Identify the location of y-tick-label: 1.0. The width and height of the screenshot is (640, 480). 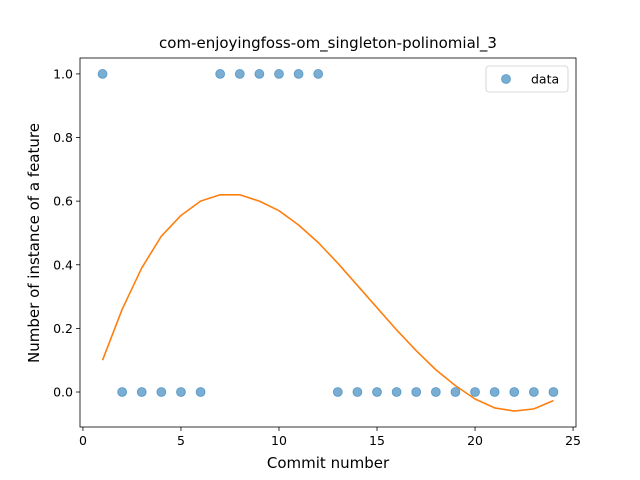
(63, 73).